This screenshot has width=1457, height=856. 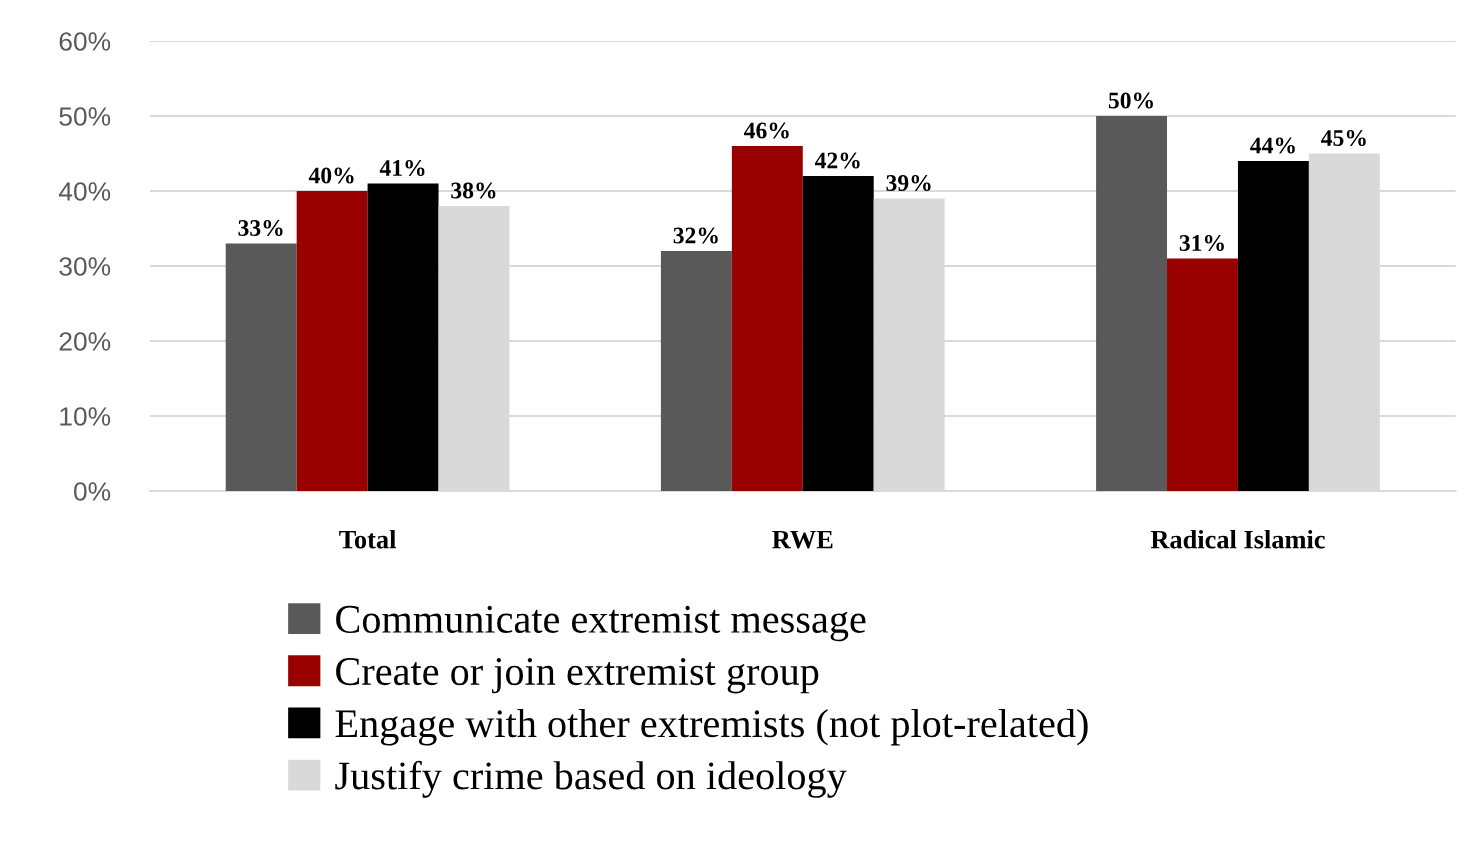 I want to click on data-label: 42%, so click(x=837, y=160).